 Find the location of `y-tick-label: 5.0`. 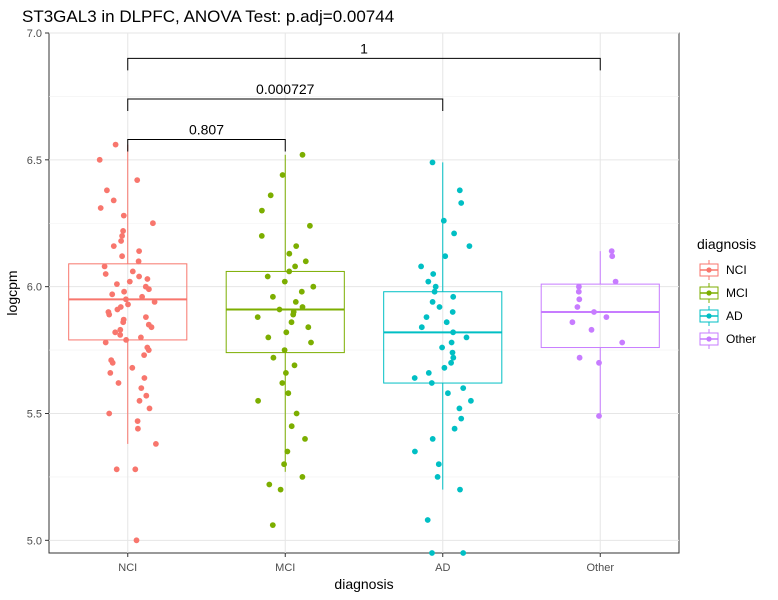

y-tick-label: 5.0 is located at coordinates (34, 541).